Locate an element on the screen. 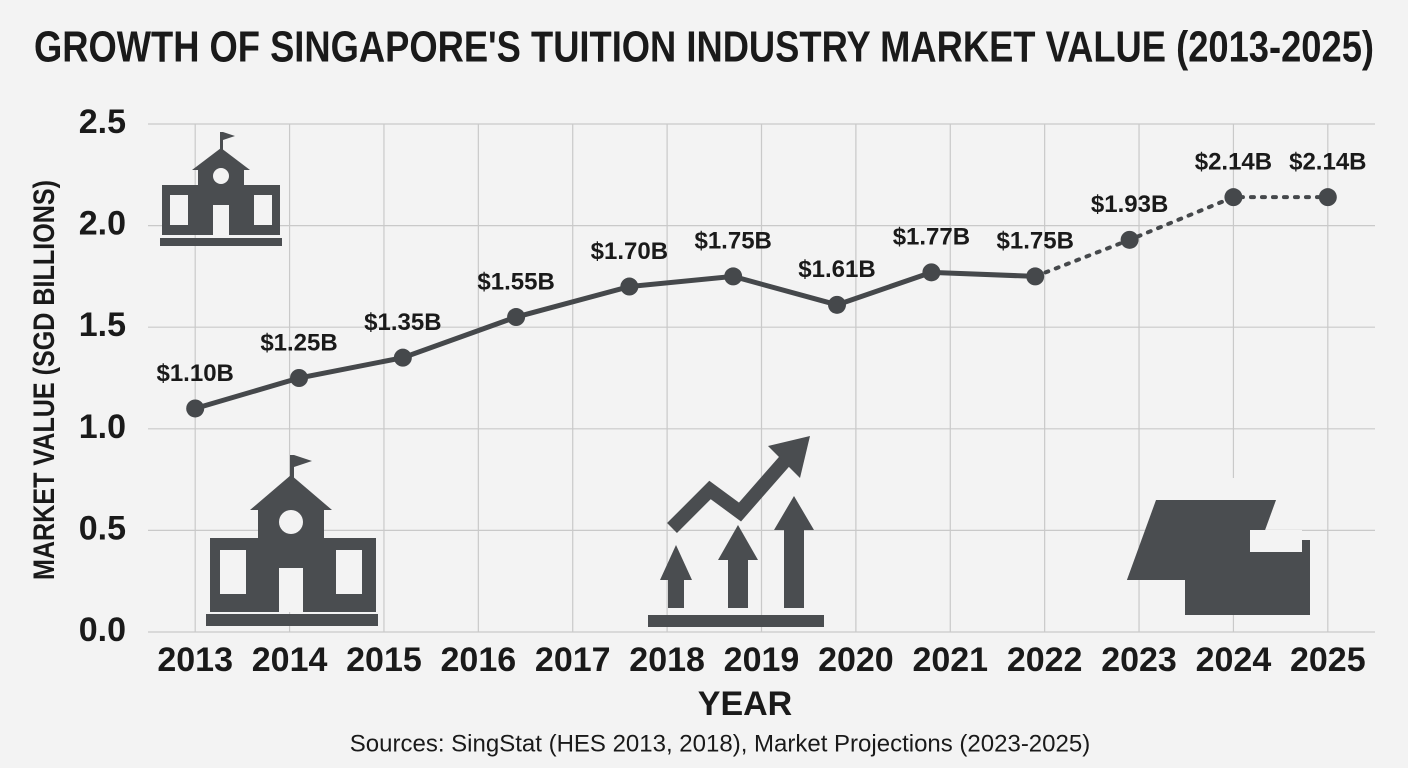  line-projected is located at coordinates (1181, 237).